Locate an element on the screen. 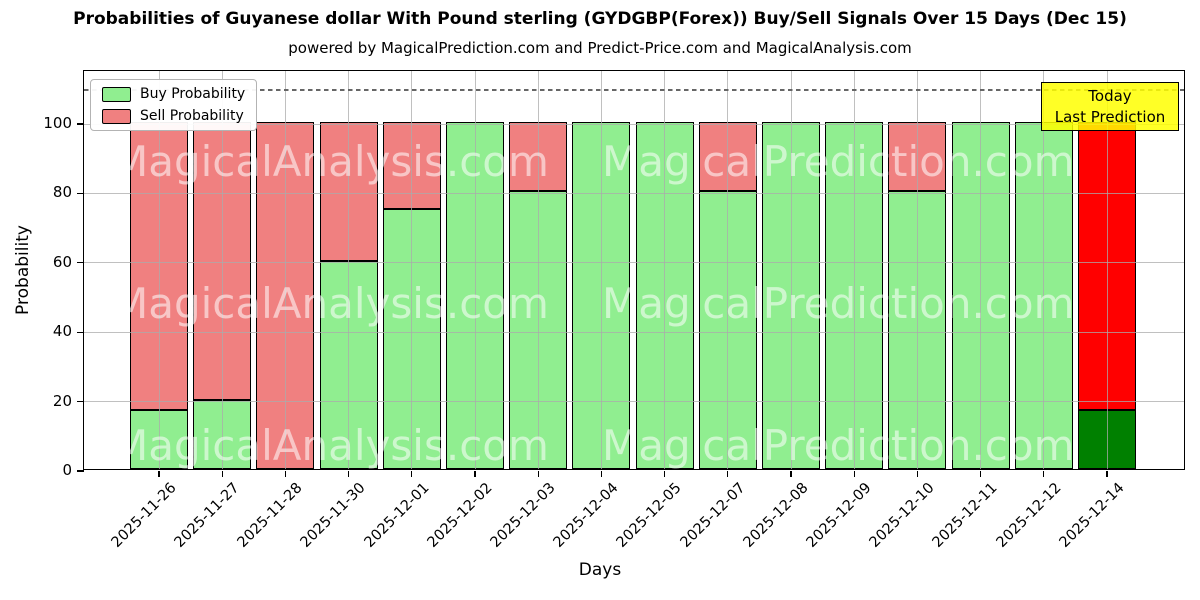  x-tick-label-text: 2025-12-03 is located at coordinates (523, 515).